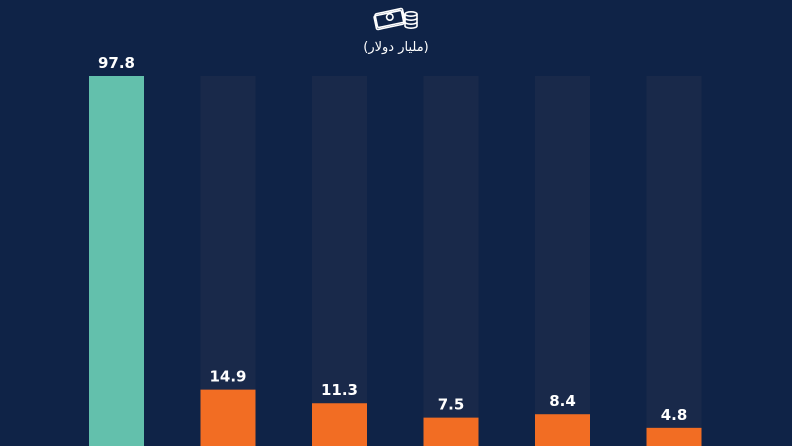 This screenshot has width=792, height=446. I want to click on money-stack-icon, so click(396, 18).